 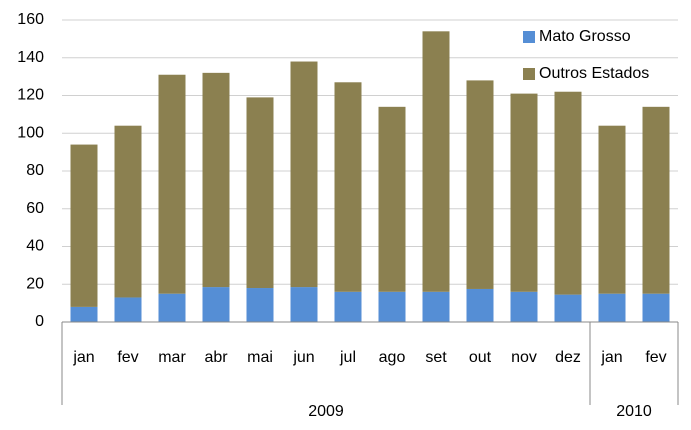 What do you see at coordinates (524, 357) in the screenshot?
I see `x-tick-label: nov` at bounding box center [524, 357].